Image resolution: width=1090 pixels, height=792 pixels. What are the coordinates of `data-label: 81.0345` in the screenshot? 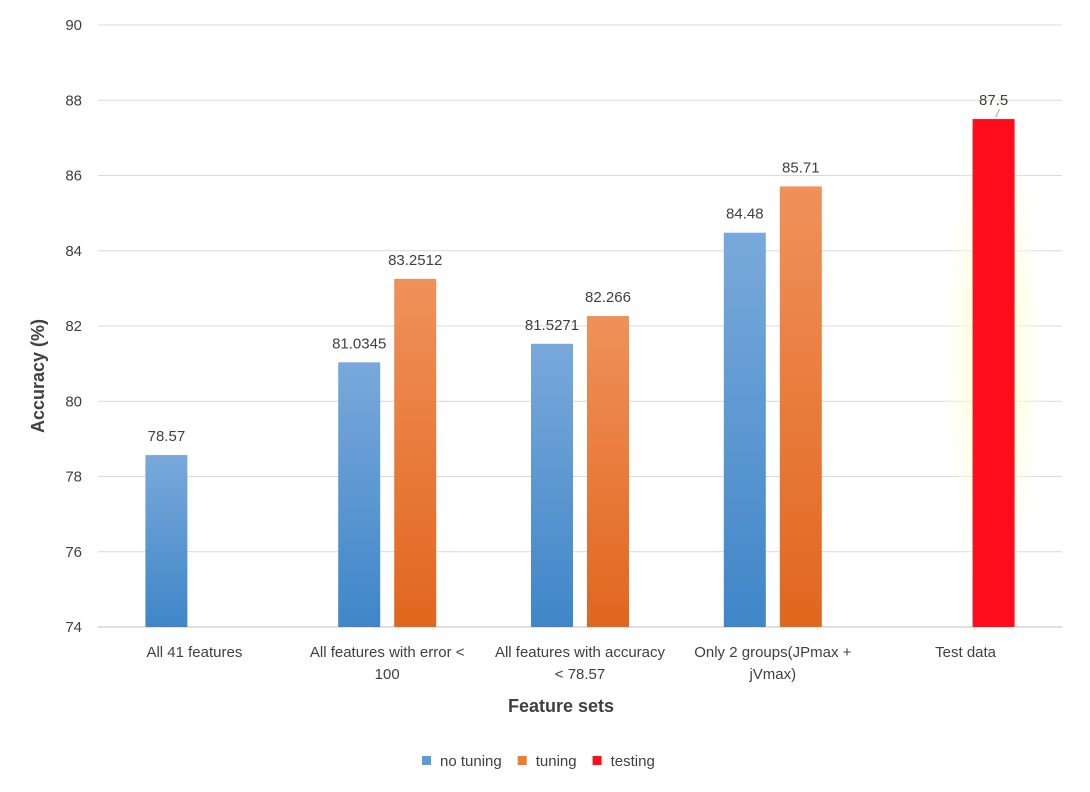 It's located at (359, 343).